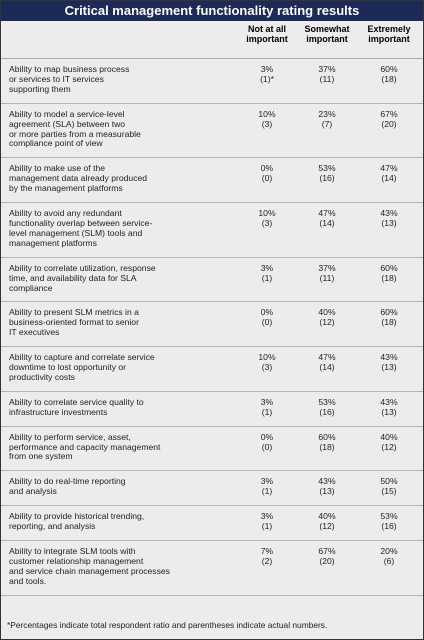  I want to click on percent: 67%, so click(389, 113).